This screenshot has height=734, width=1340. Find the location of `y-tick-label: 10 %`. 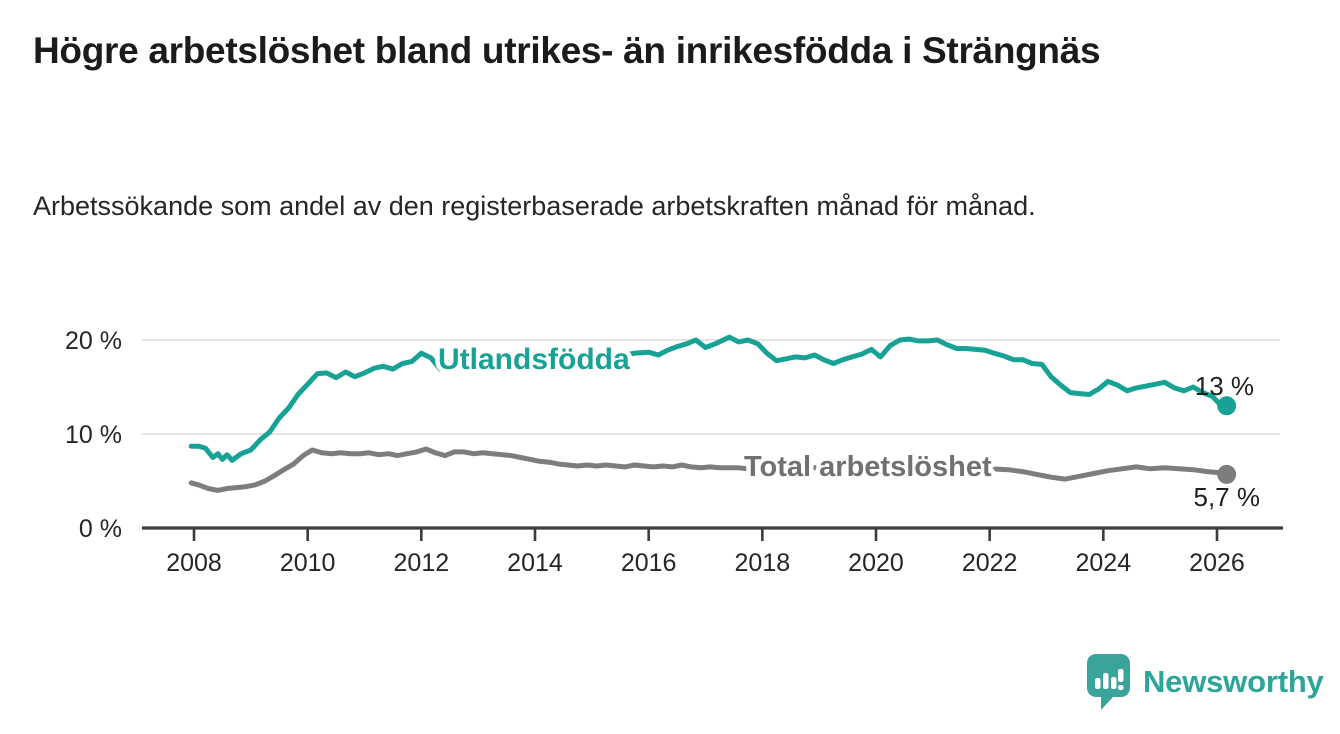

y-tick-label: 10 % is located at coordinates (93, 435).